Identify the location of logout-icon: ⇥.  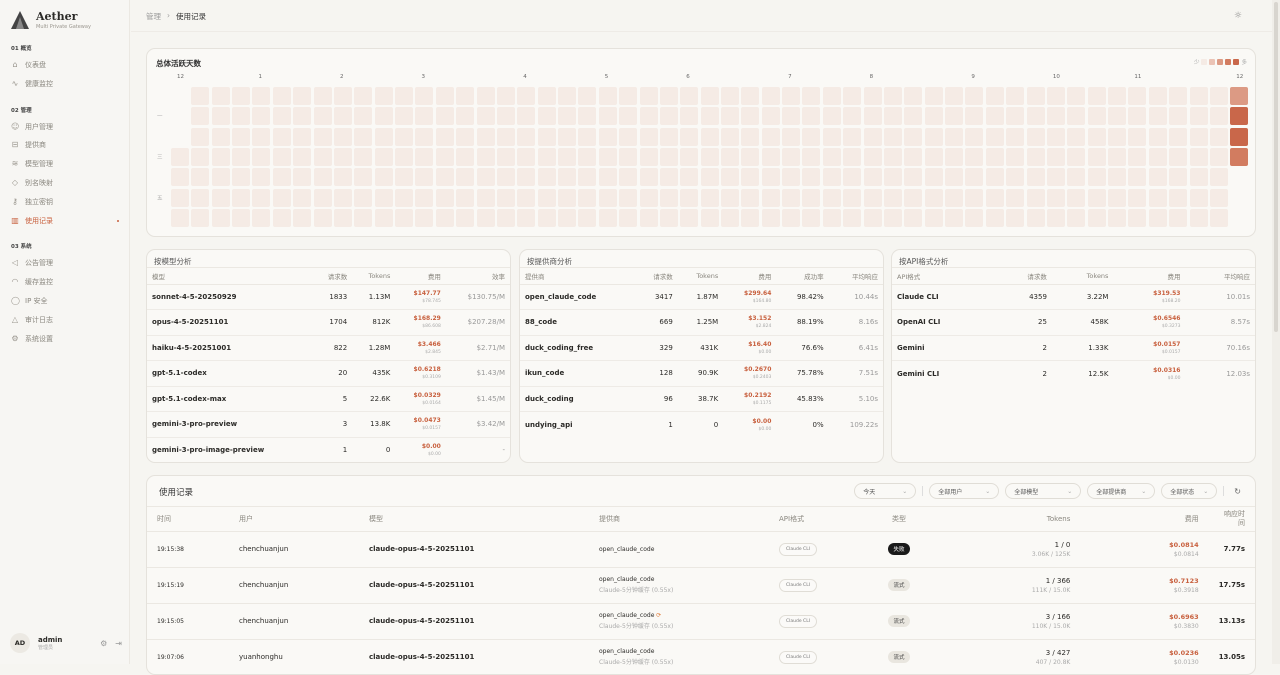
(118, 643).